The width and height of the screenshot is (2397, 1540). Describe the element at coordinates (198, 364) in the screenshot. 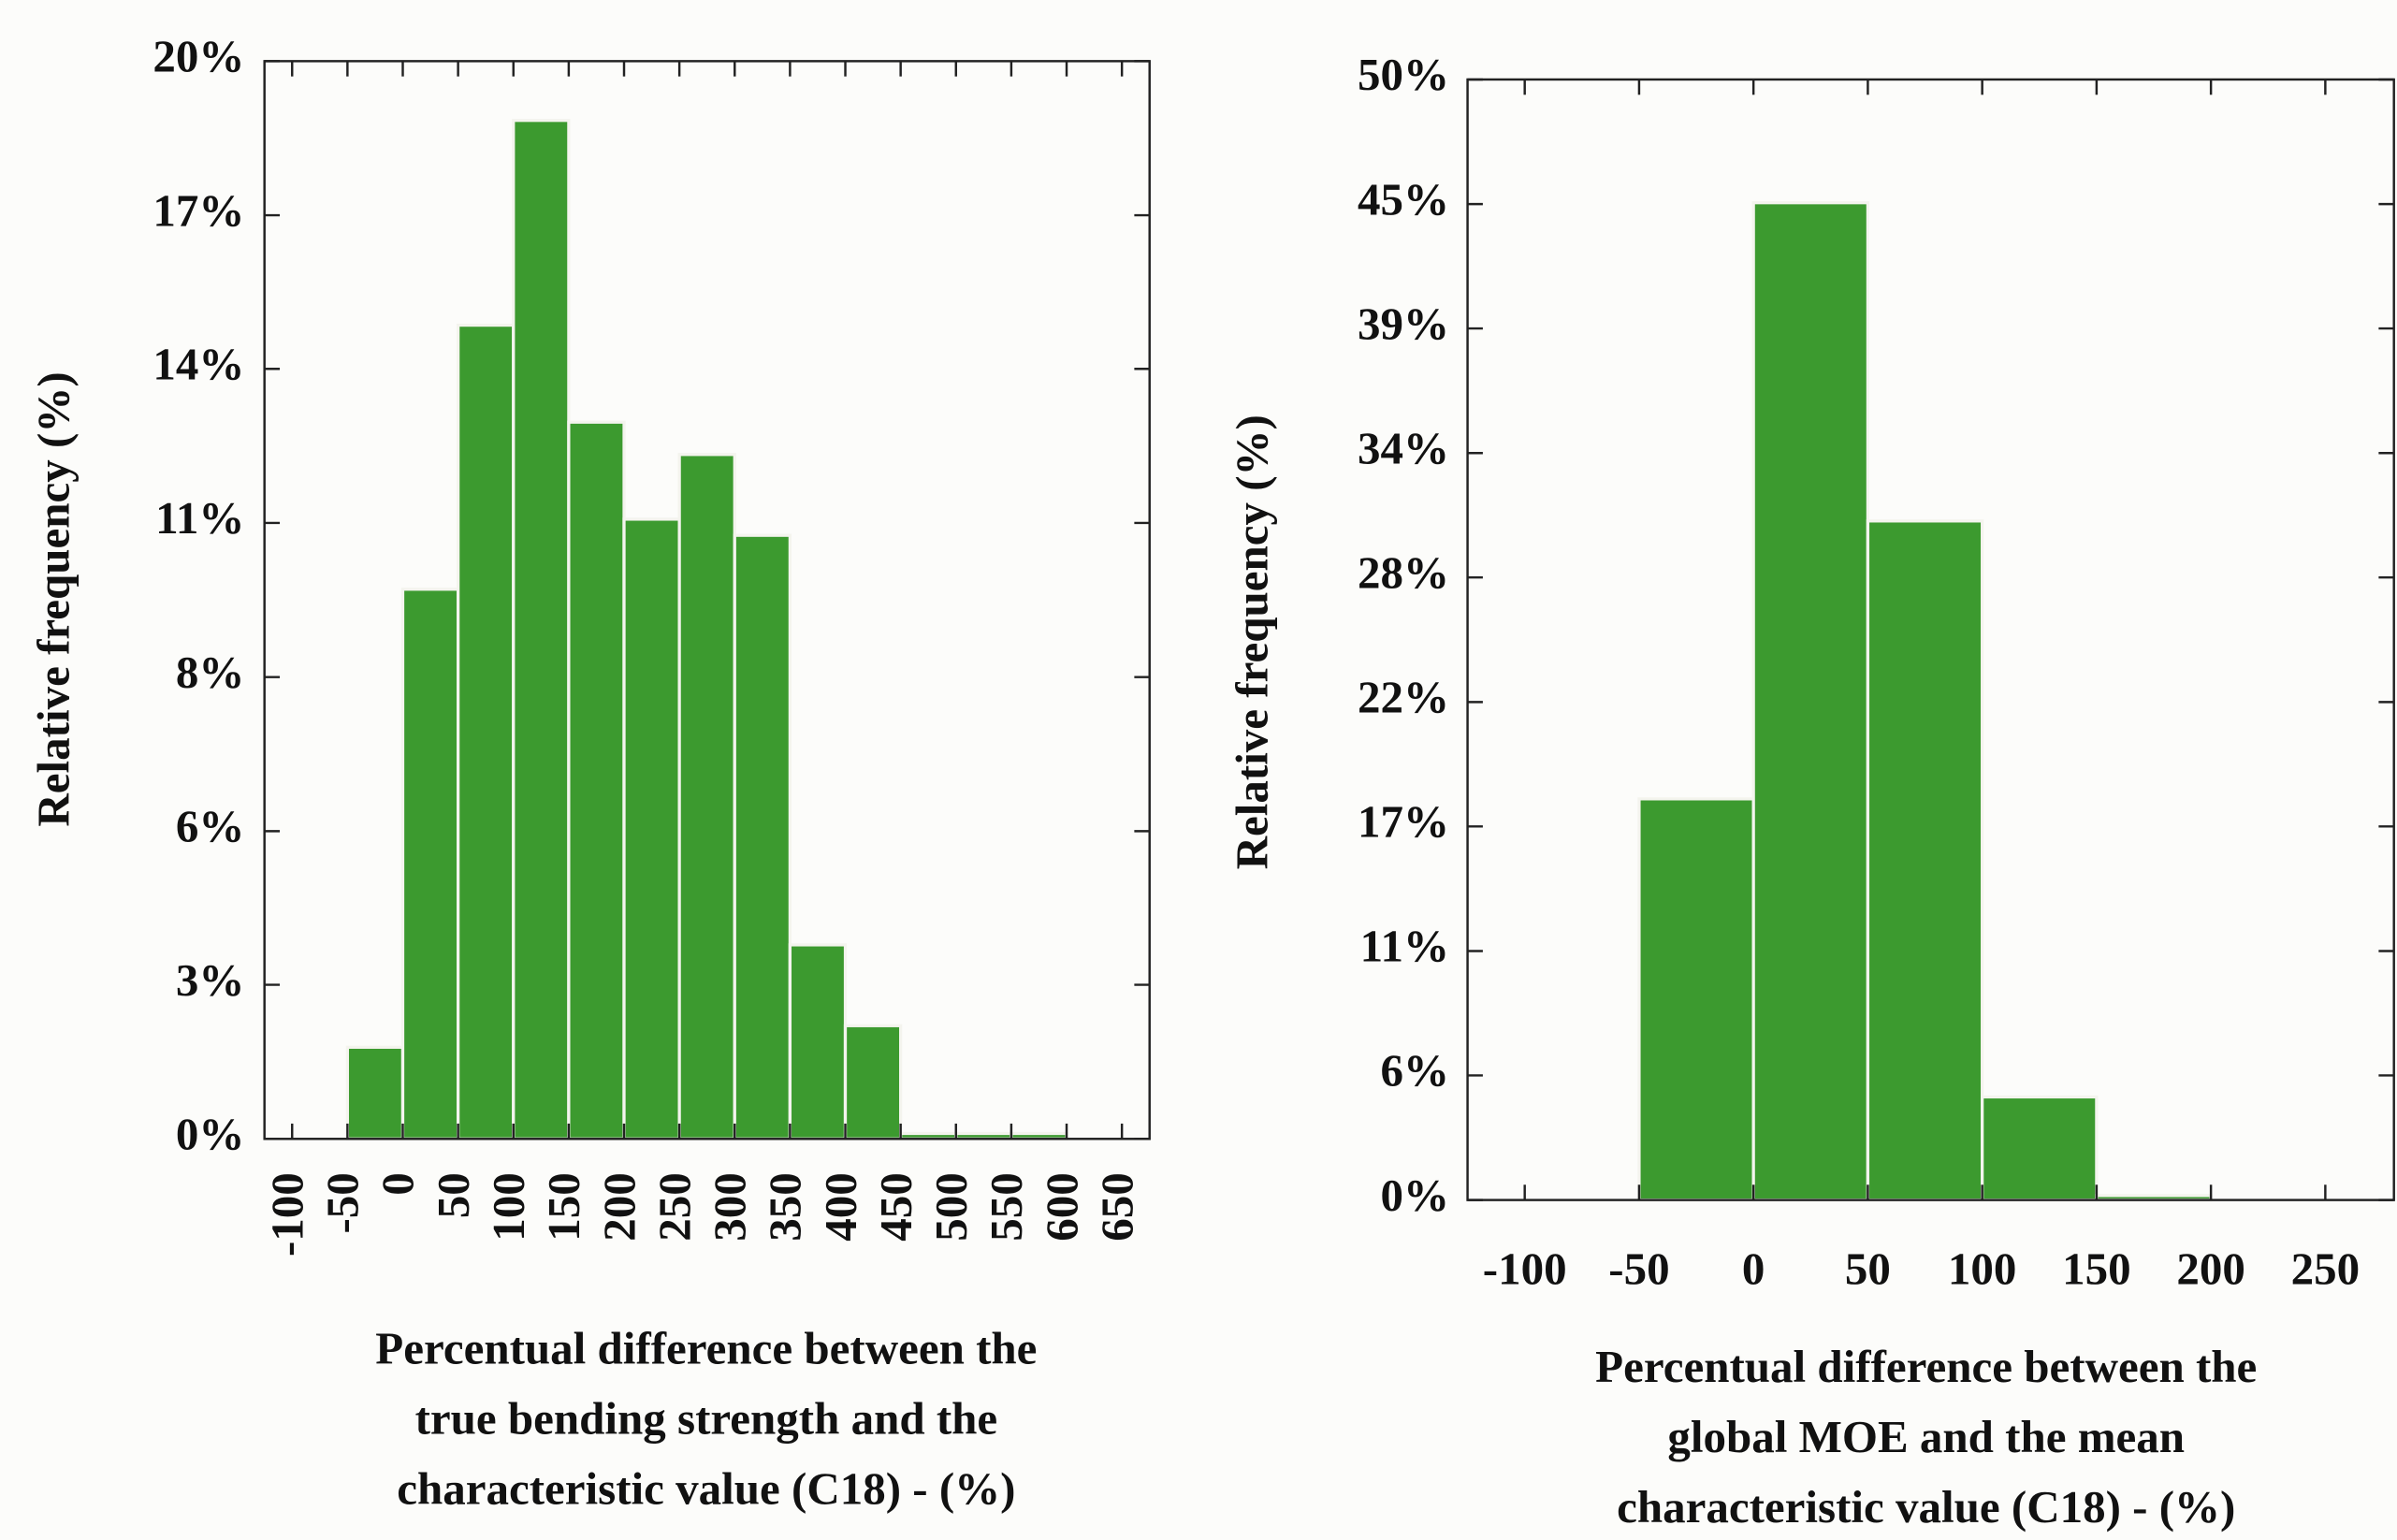

I see `y-tick-label: 14%` at that location.